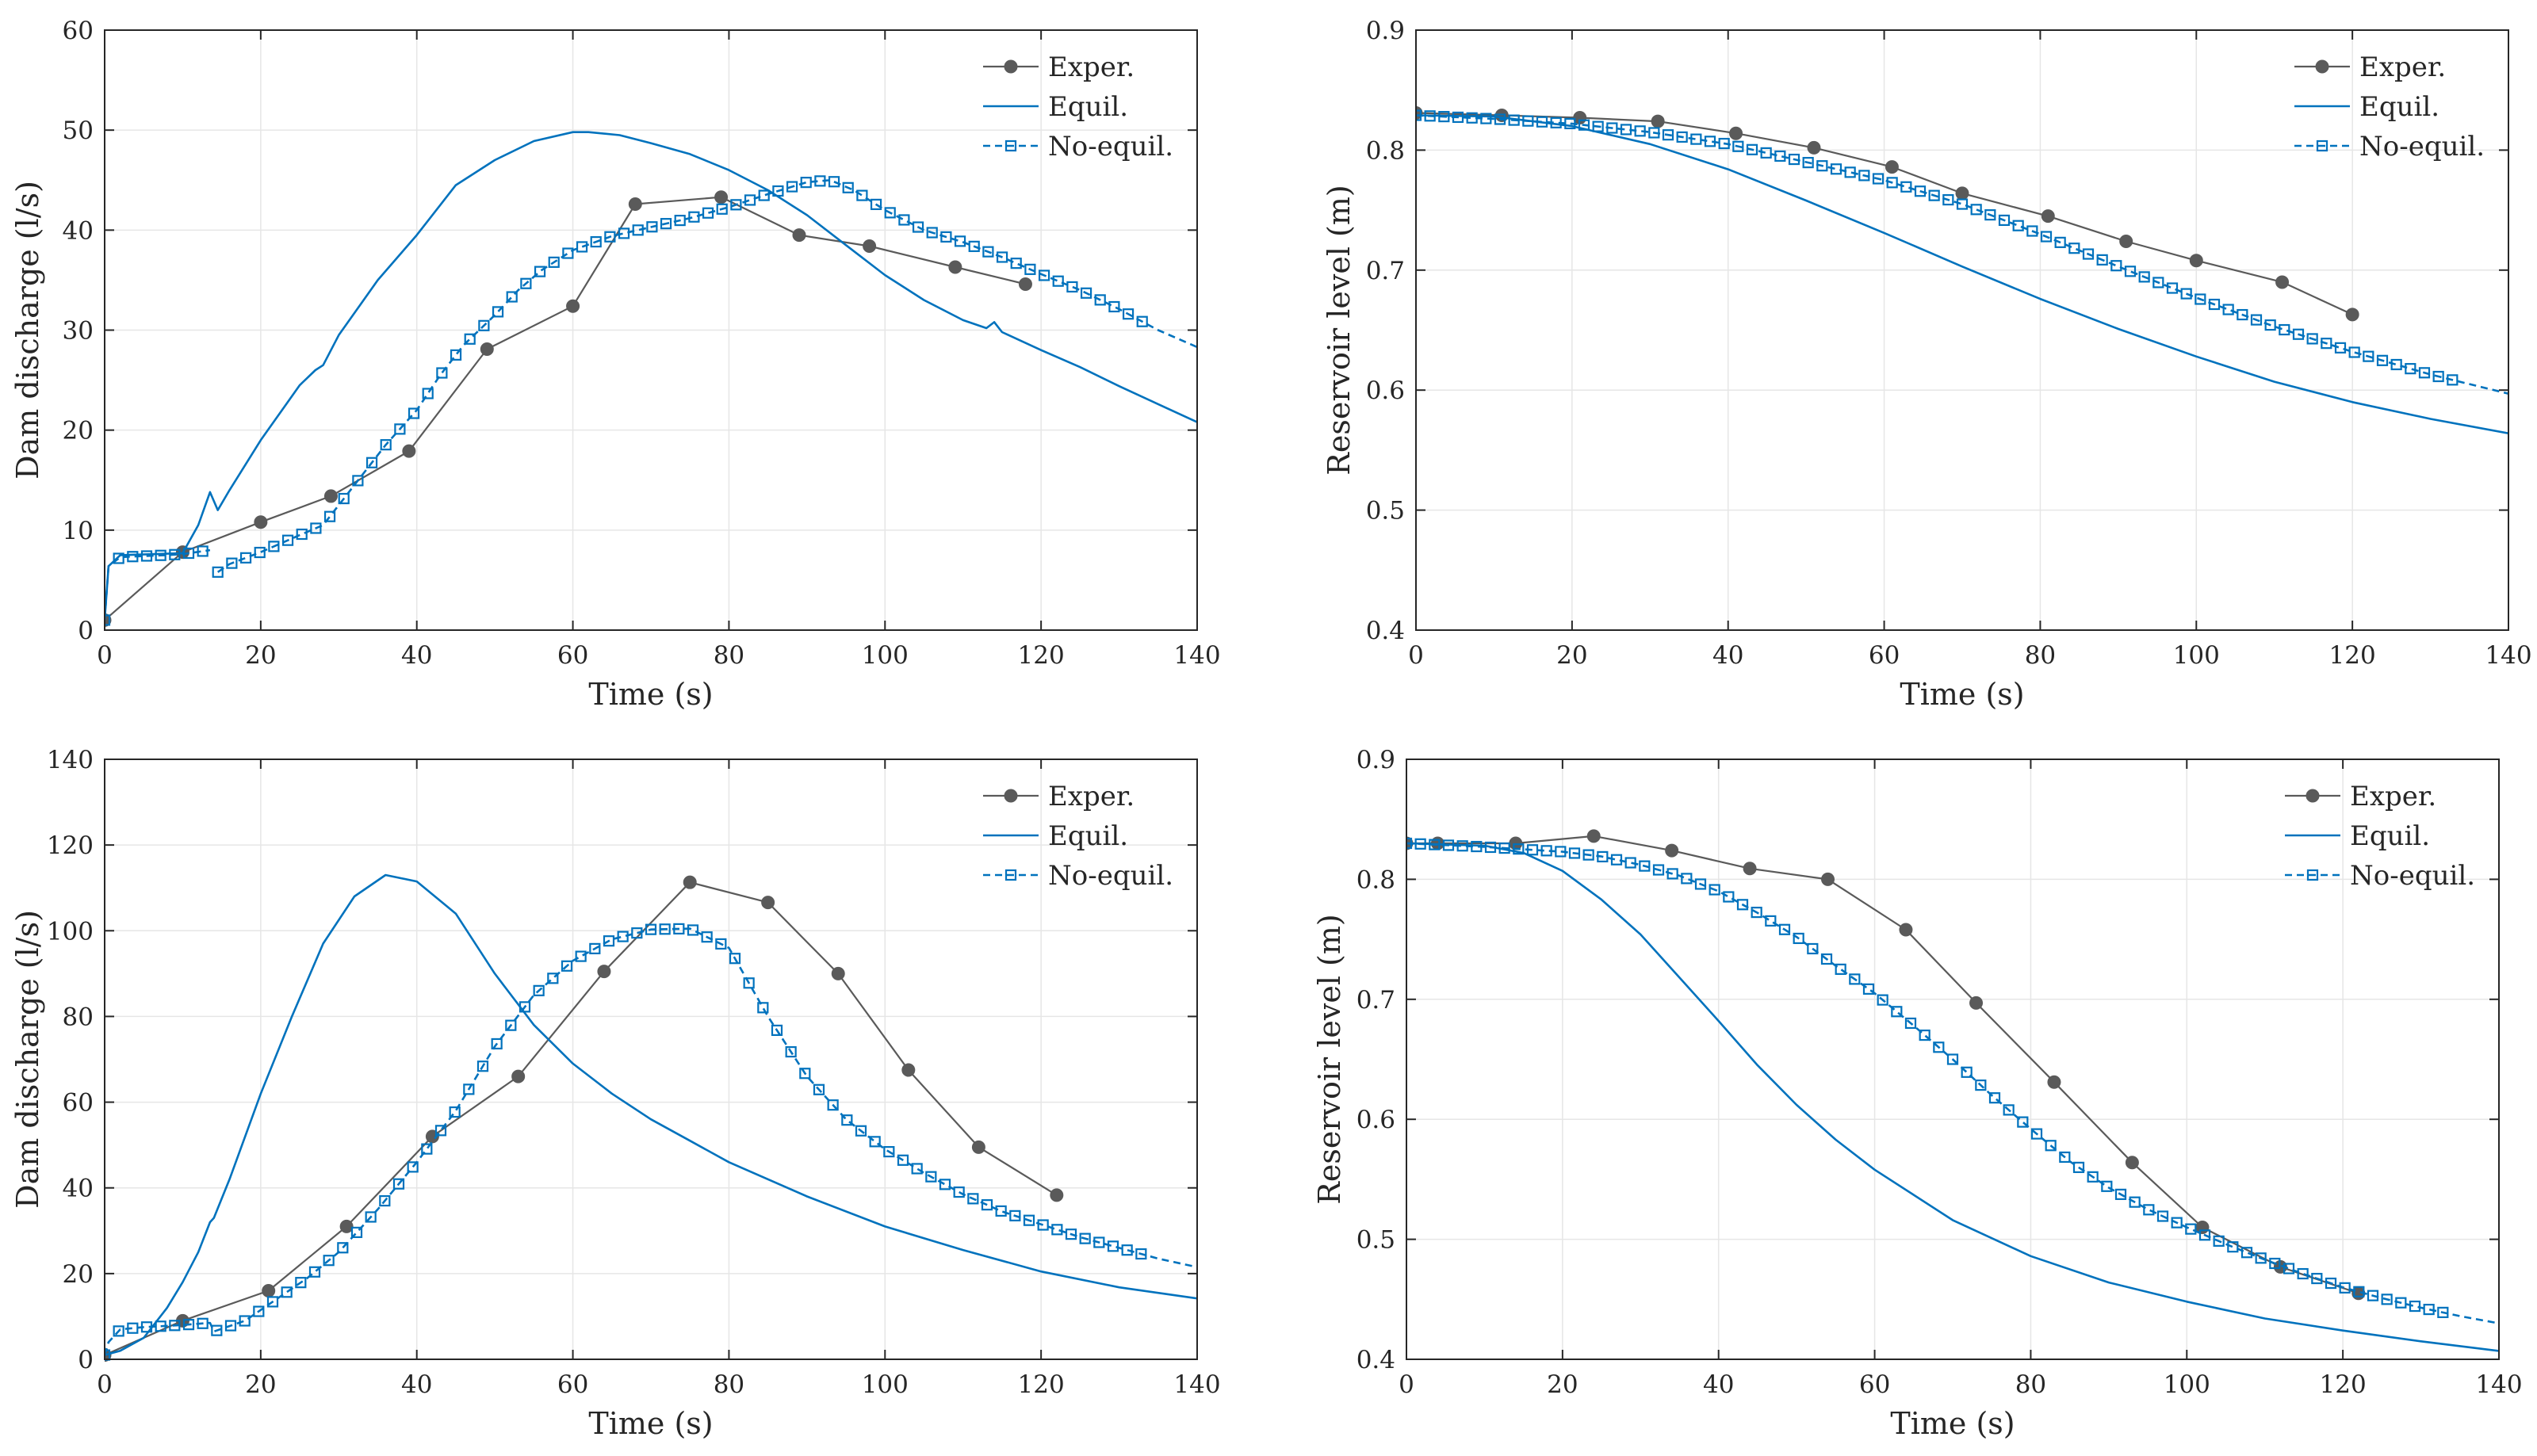  Describe the element at coordinates (650, 1423) in the screenshot. I see `x-axis-label: Time (s)` at that location.